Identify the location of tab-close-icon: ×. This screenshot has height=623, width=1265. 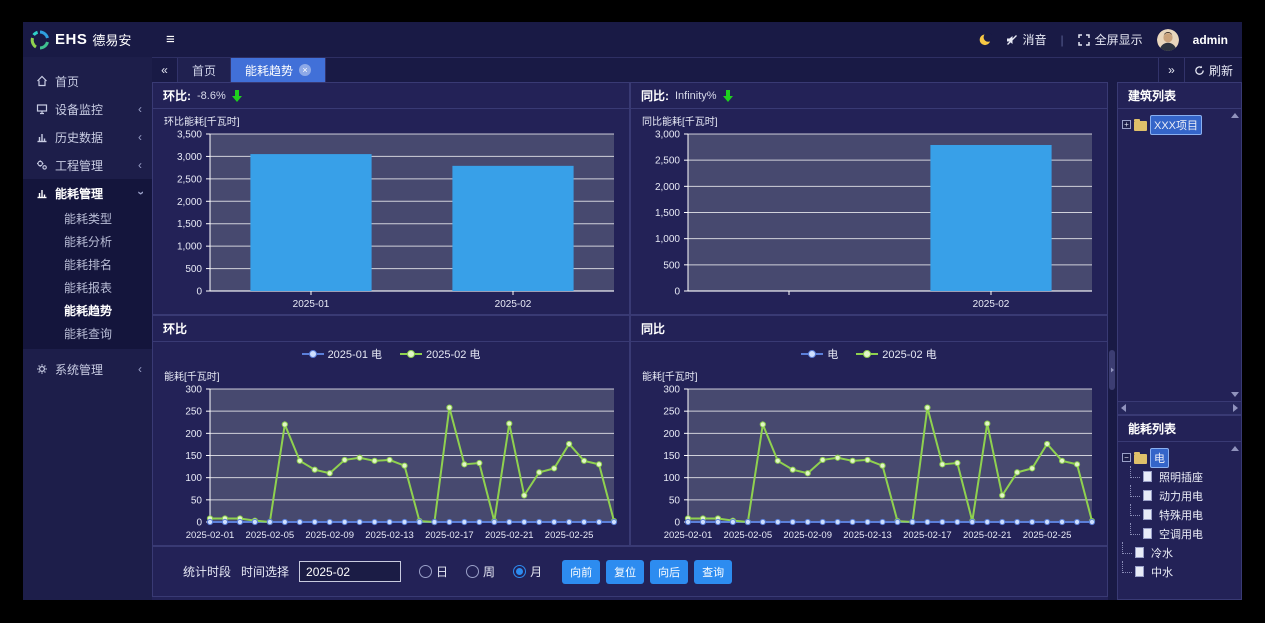
(305, 70).